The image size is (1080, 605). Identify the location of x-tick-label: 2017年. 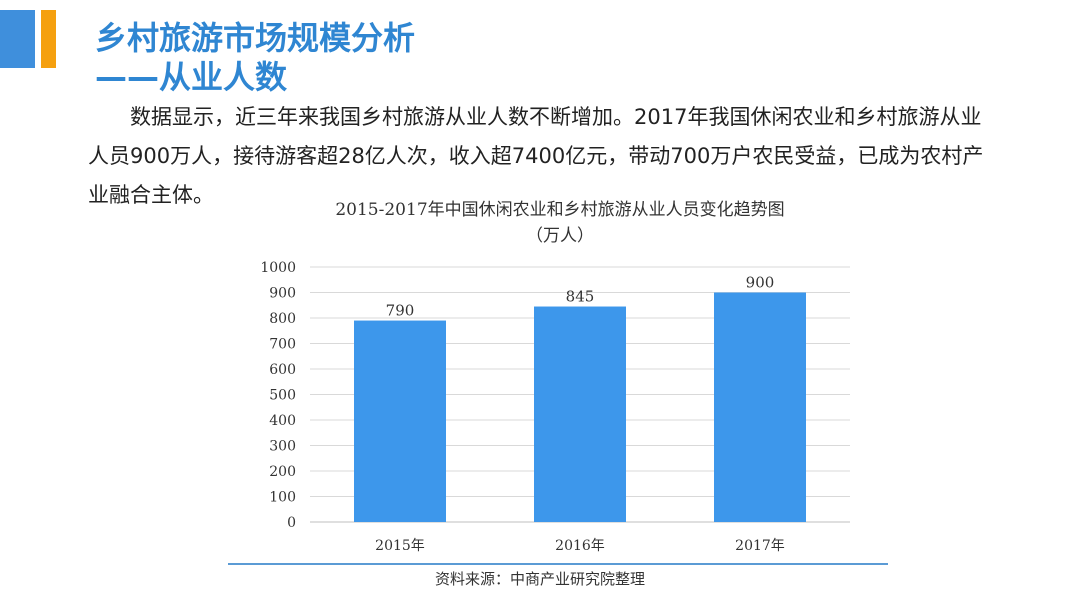
(760, 546).